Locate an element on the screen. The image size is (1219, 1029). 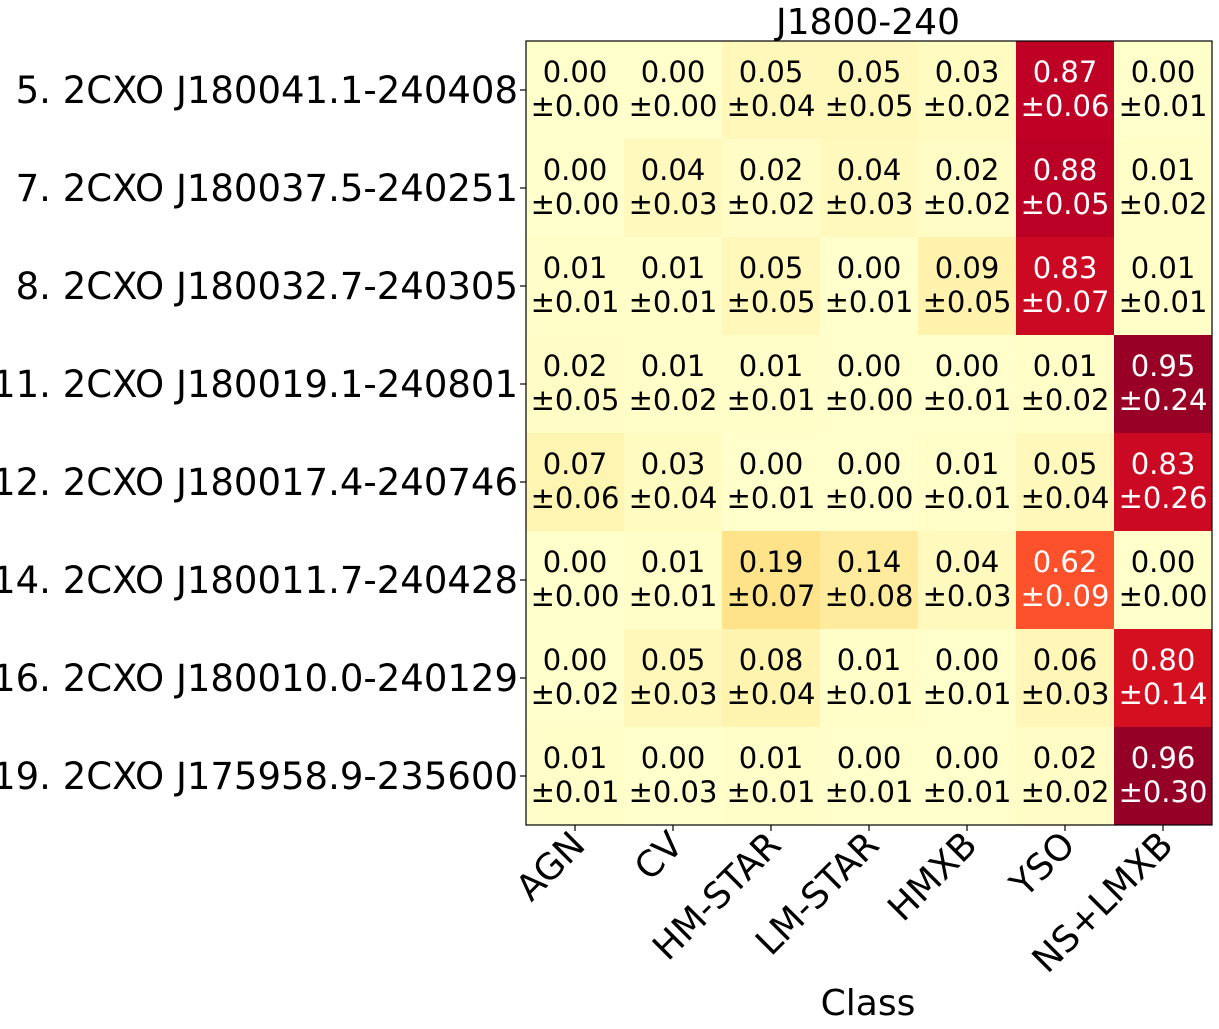
cell-value-label: 0.03 is located at coordinates (673, 464).